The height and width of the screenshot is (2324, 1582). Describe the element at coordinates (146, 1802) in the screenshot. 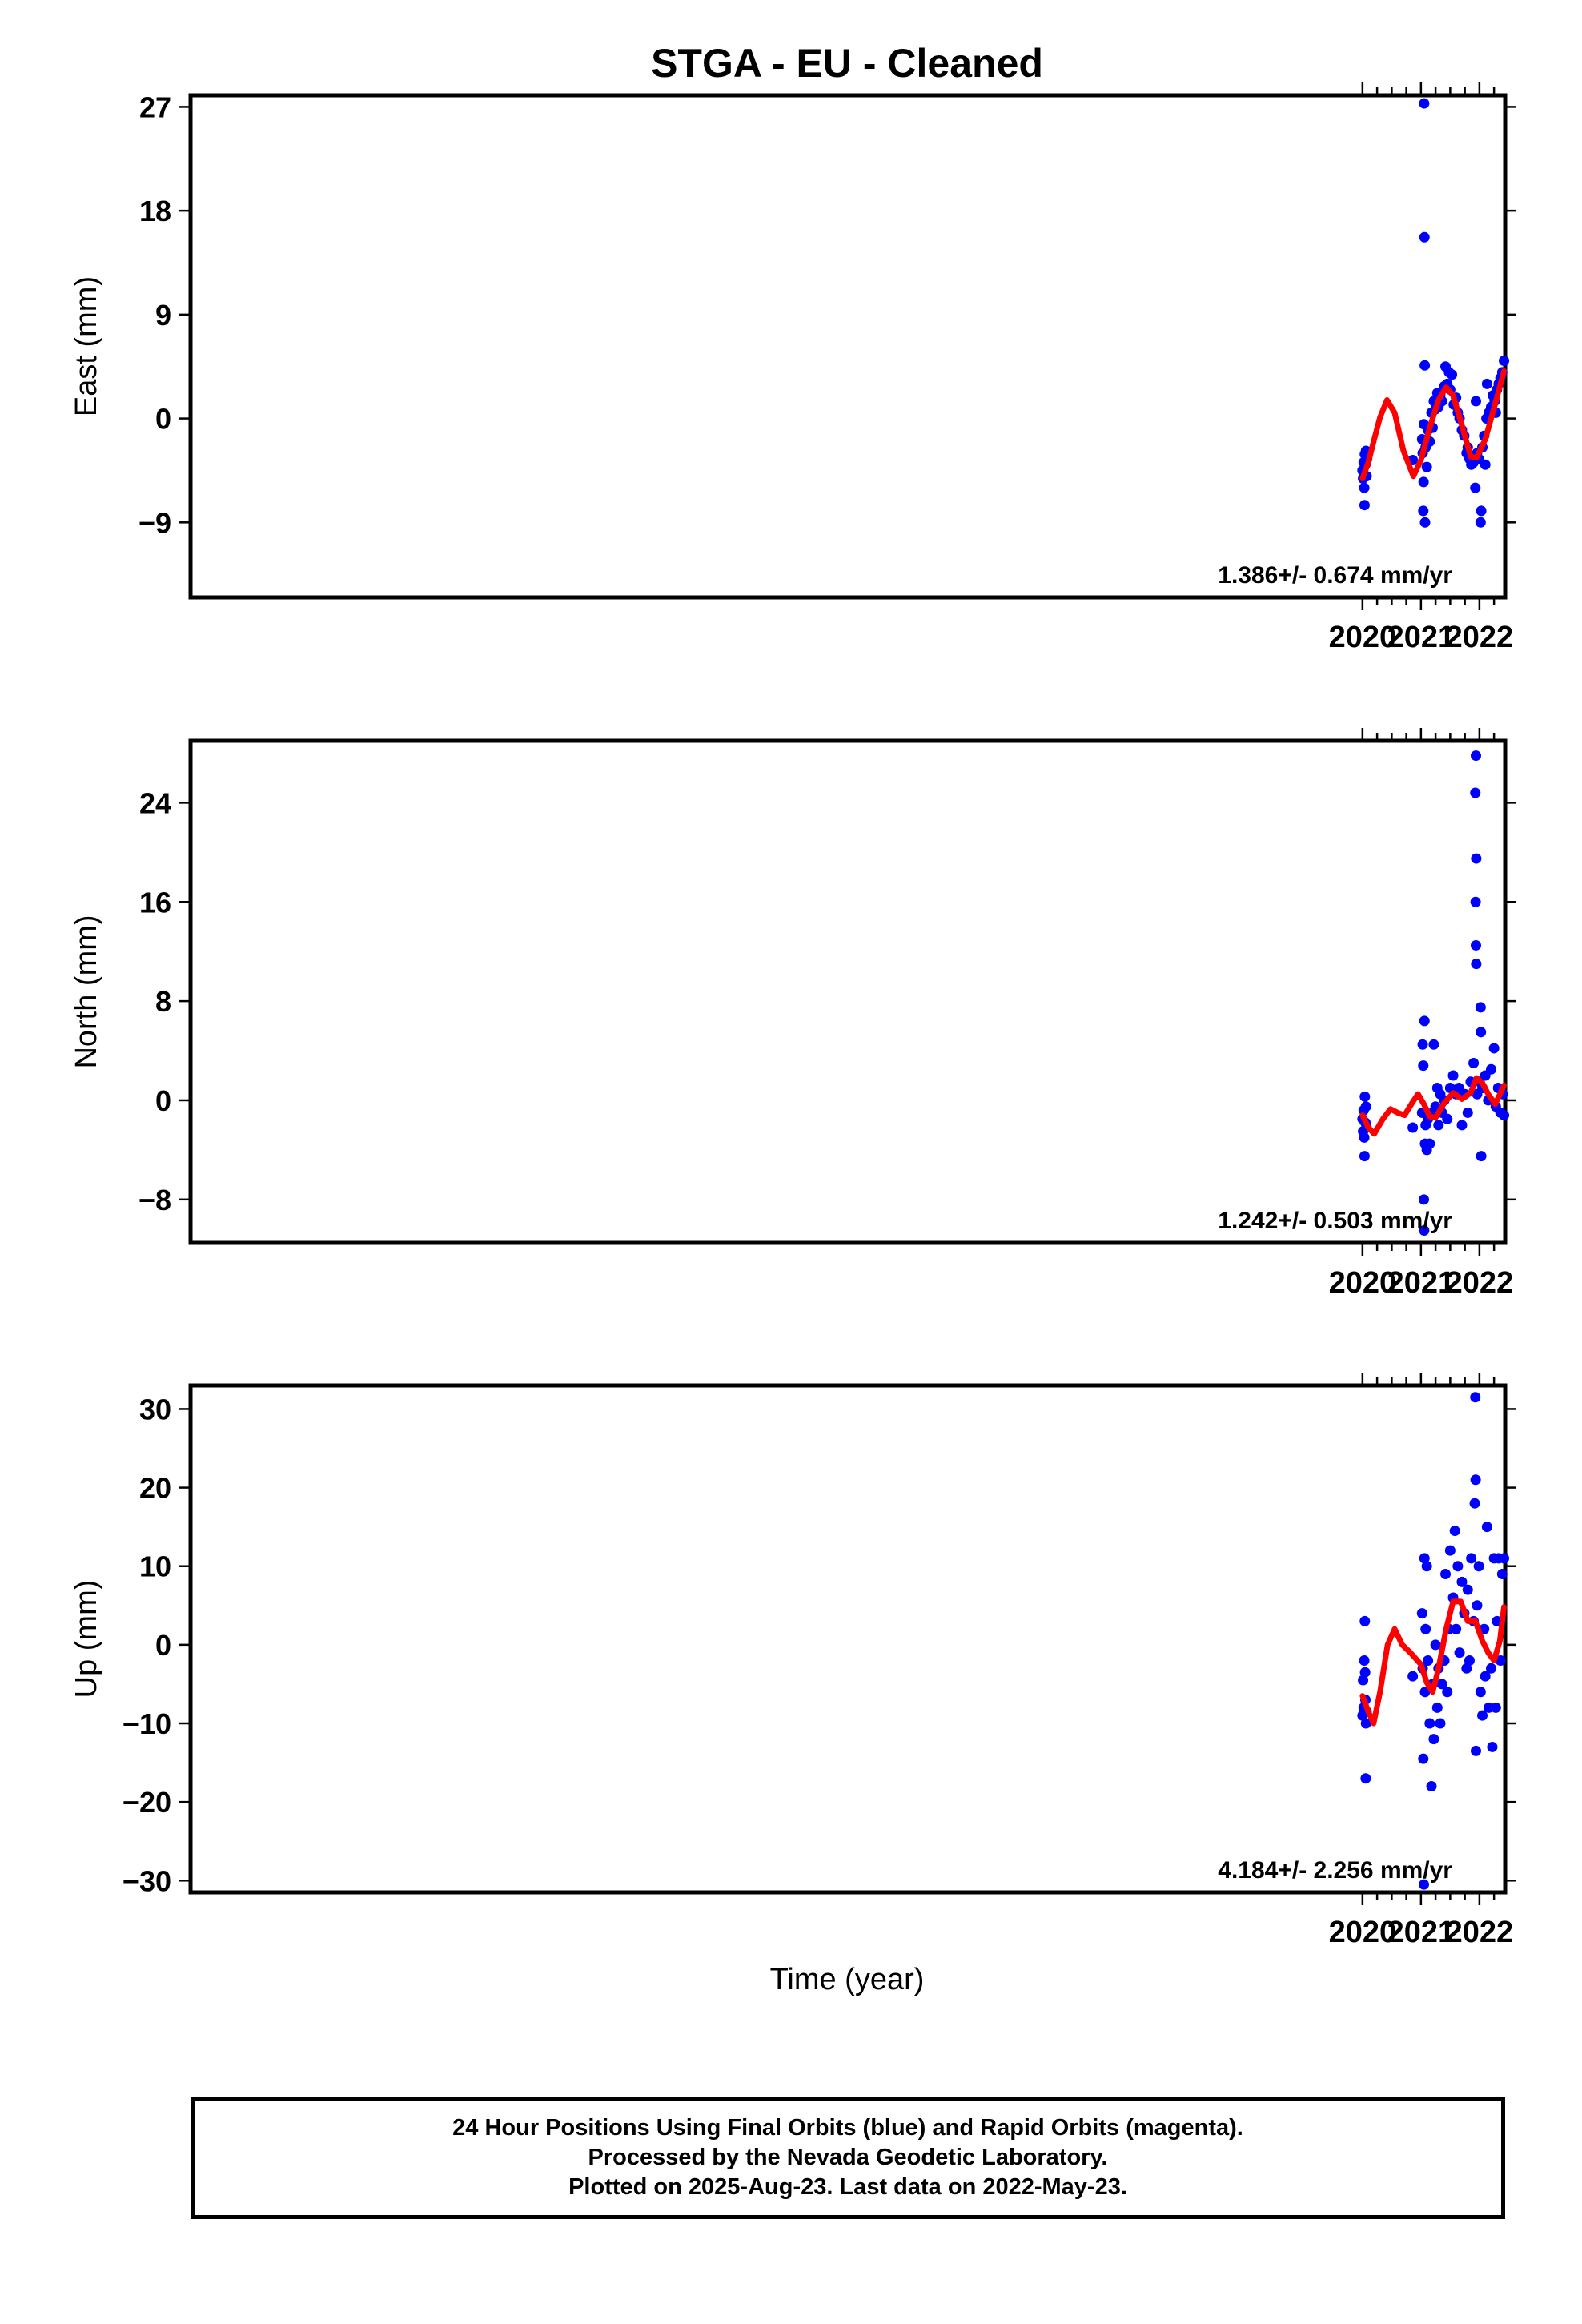

I see `up-y-tick-label: −20` at that location.